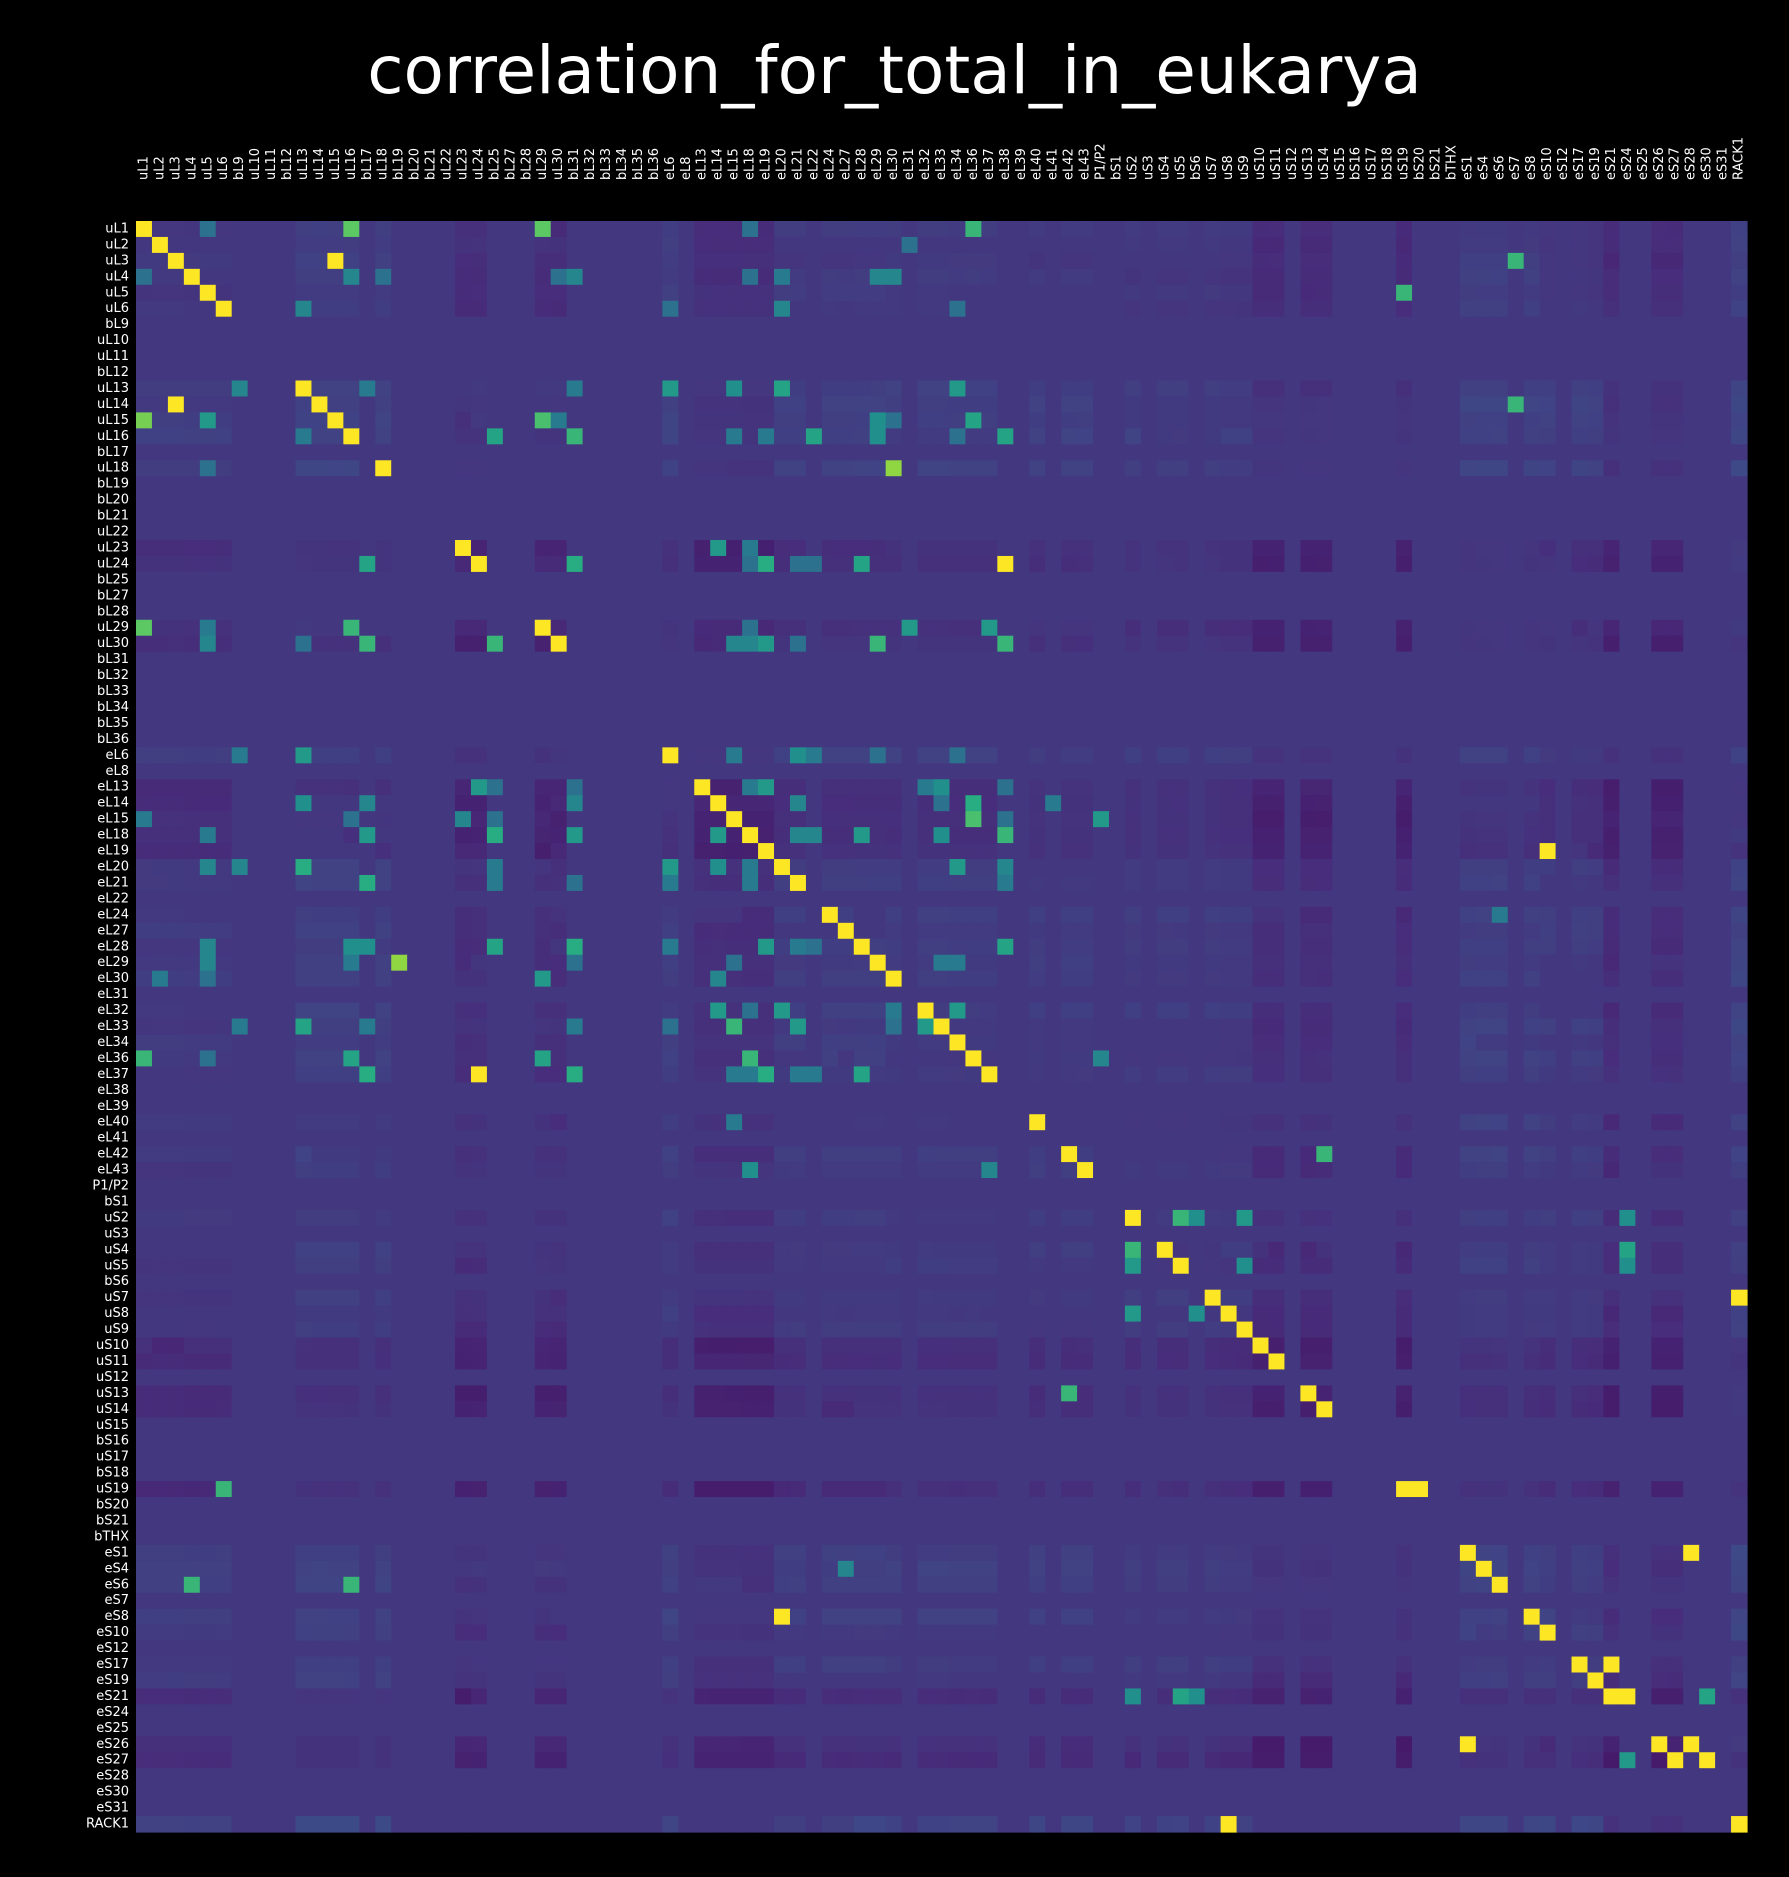  What do you see at coordinates (1580, 660) in the screenshot?
I see `heatmap-cell-bL31-eS17` at bounding box center [1580, 660].